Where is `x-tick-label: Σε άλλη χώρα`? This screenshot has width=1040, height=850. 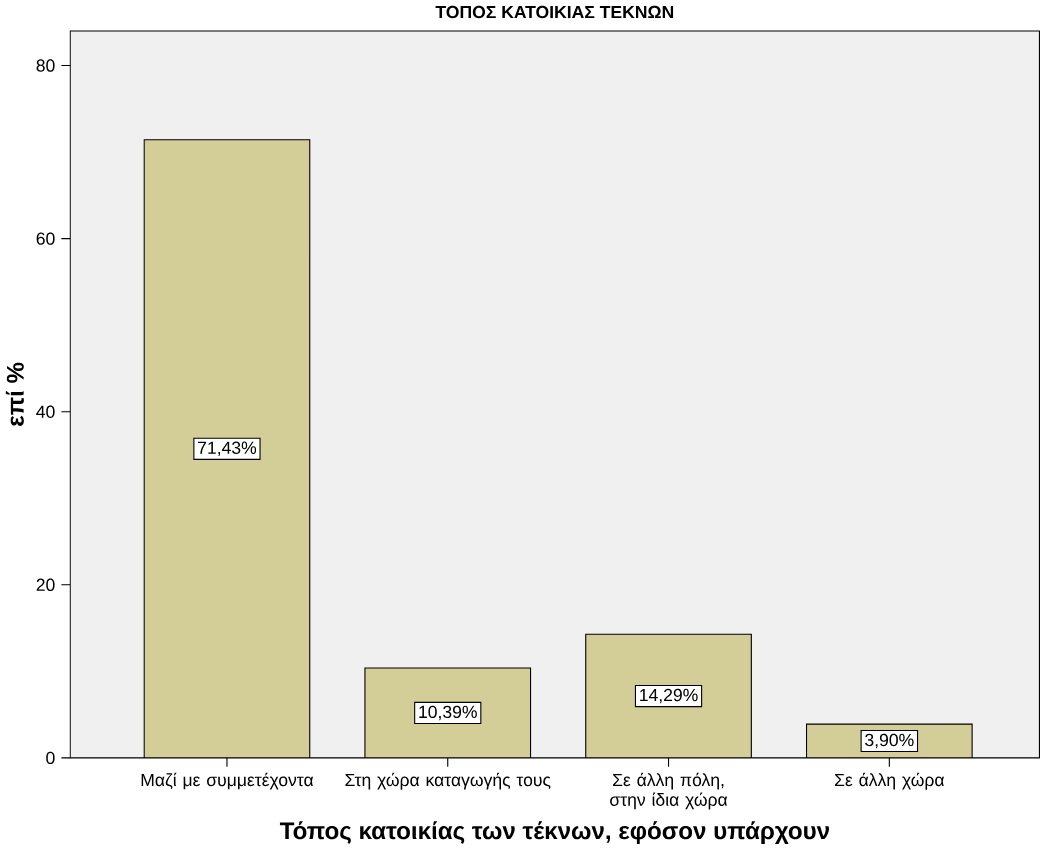
x-tick-label: Σε άλλη χώρα is located at coordinates (890, 781).